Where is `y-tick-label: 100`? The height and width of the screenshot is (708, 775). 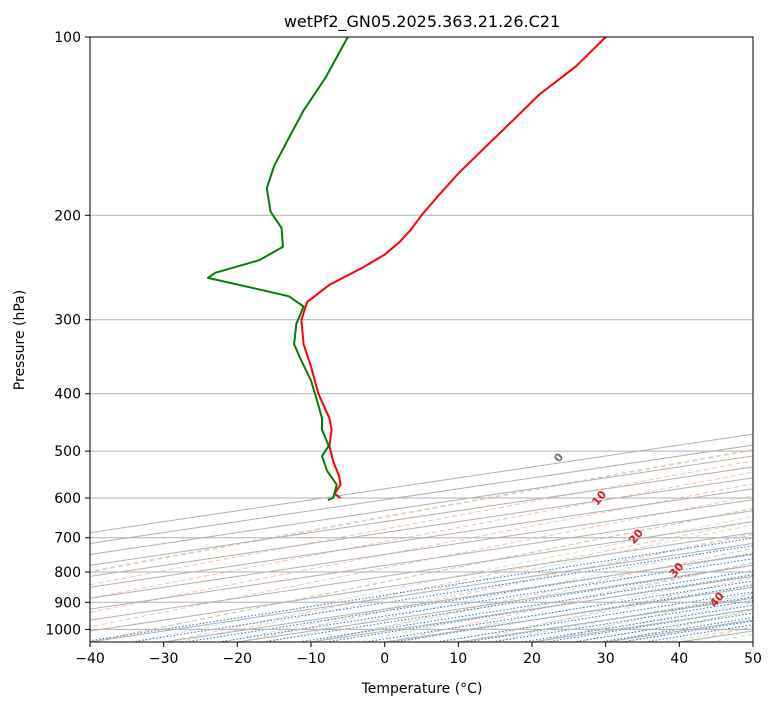
y-tick-label: 100 is located at coordinates (67, 38).